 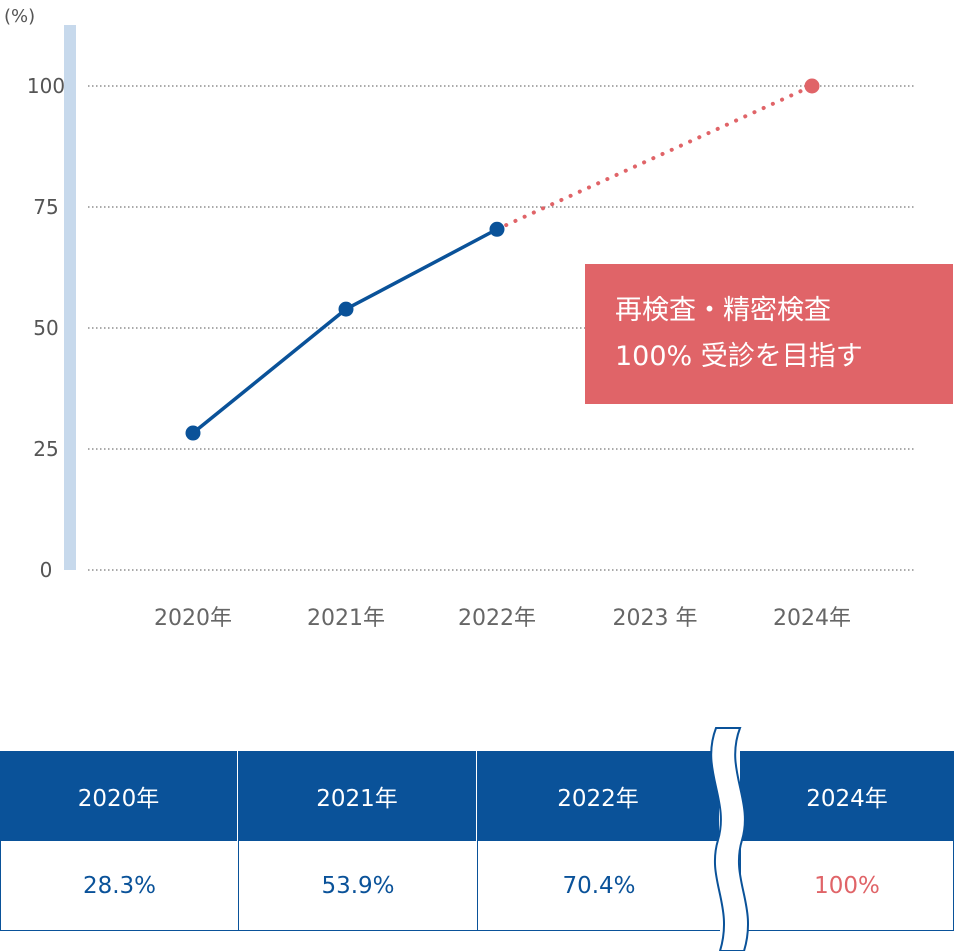 I want to click on x-tick-label: 2024年, so click(x=812, y=618).